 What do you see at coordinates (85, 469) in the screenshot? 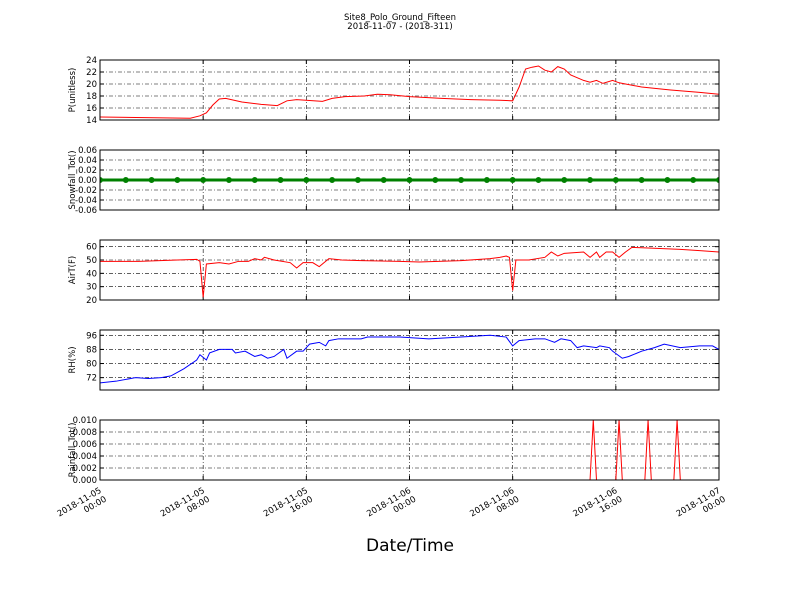
I see `y-tick-label: 0.002` at bounding box center [85, 469].